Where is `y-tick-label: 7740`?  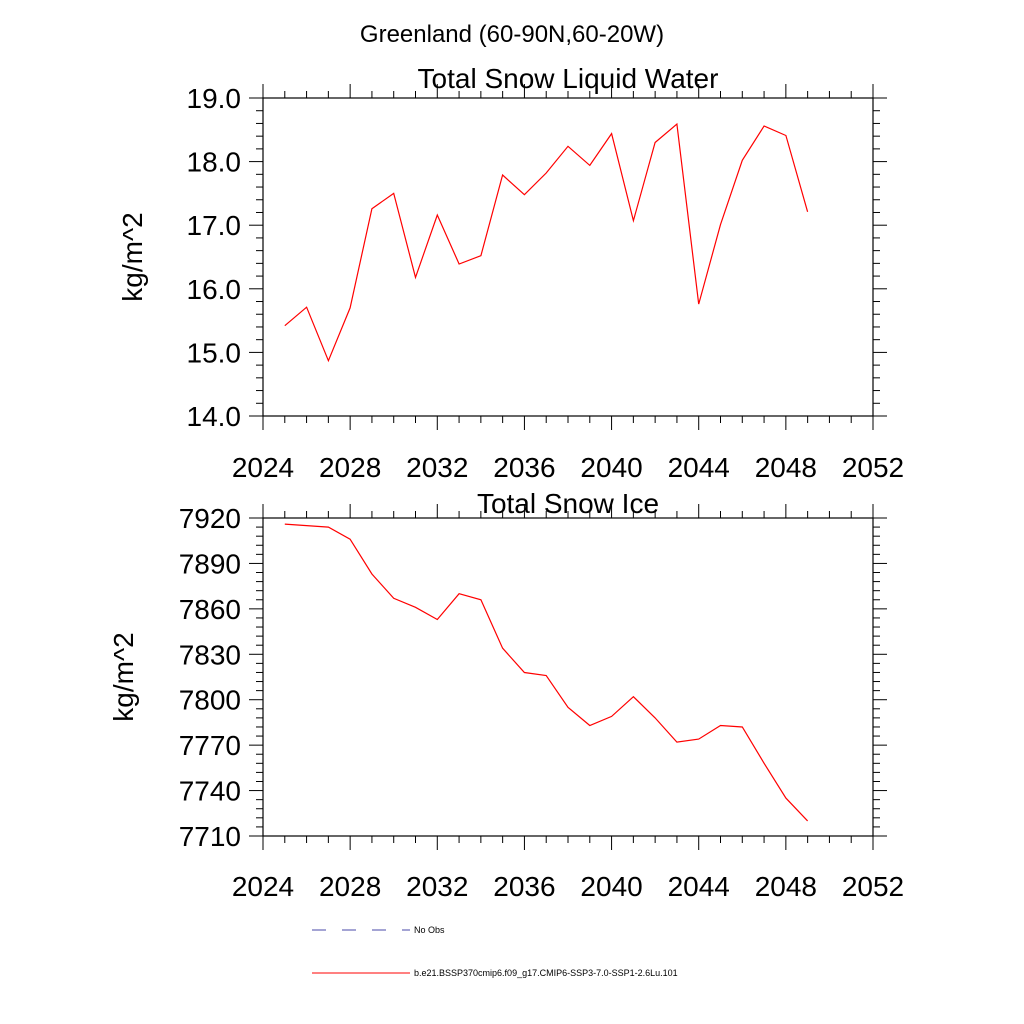 y-tick-label: 7740 is located at coordinates (210, 791).